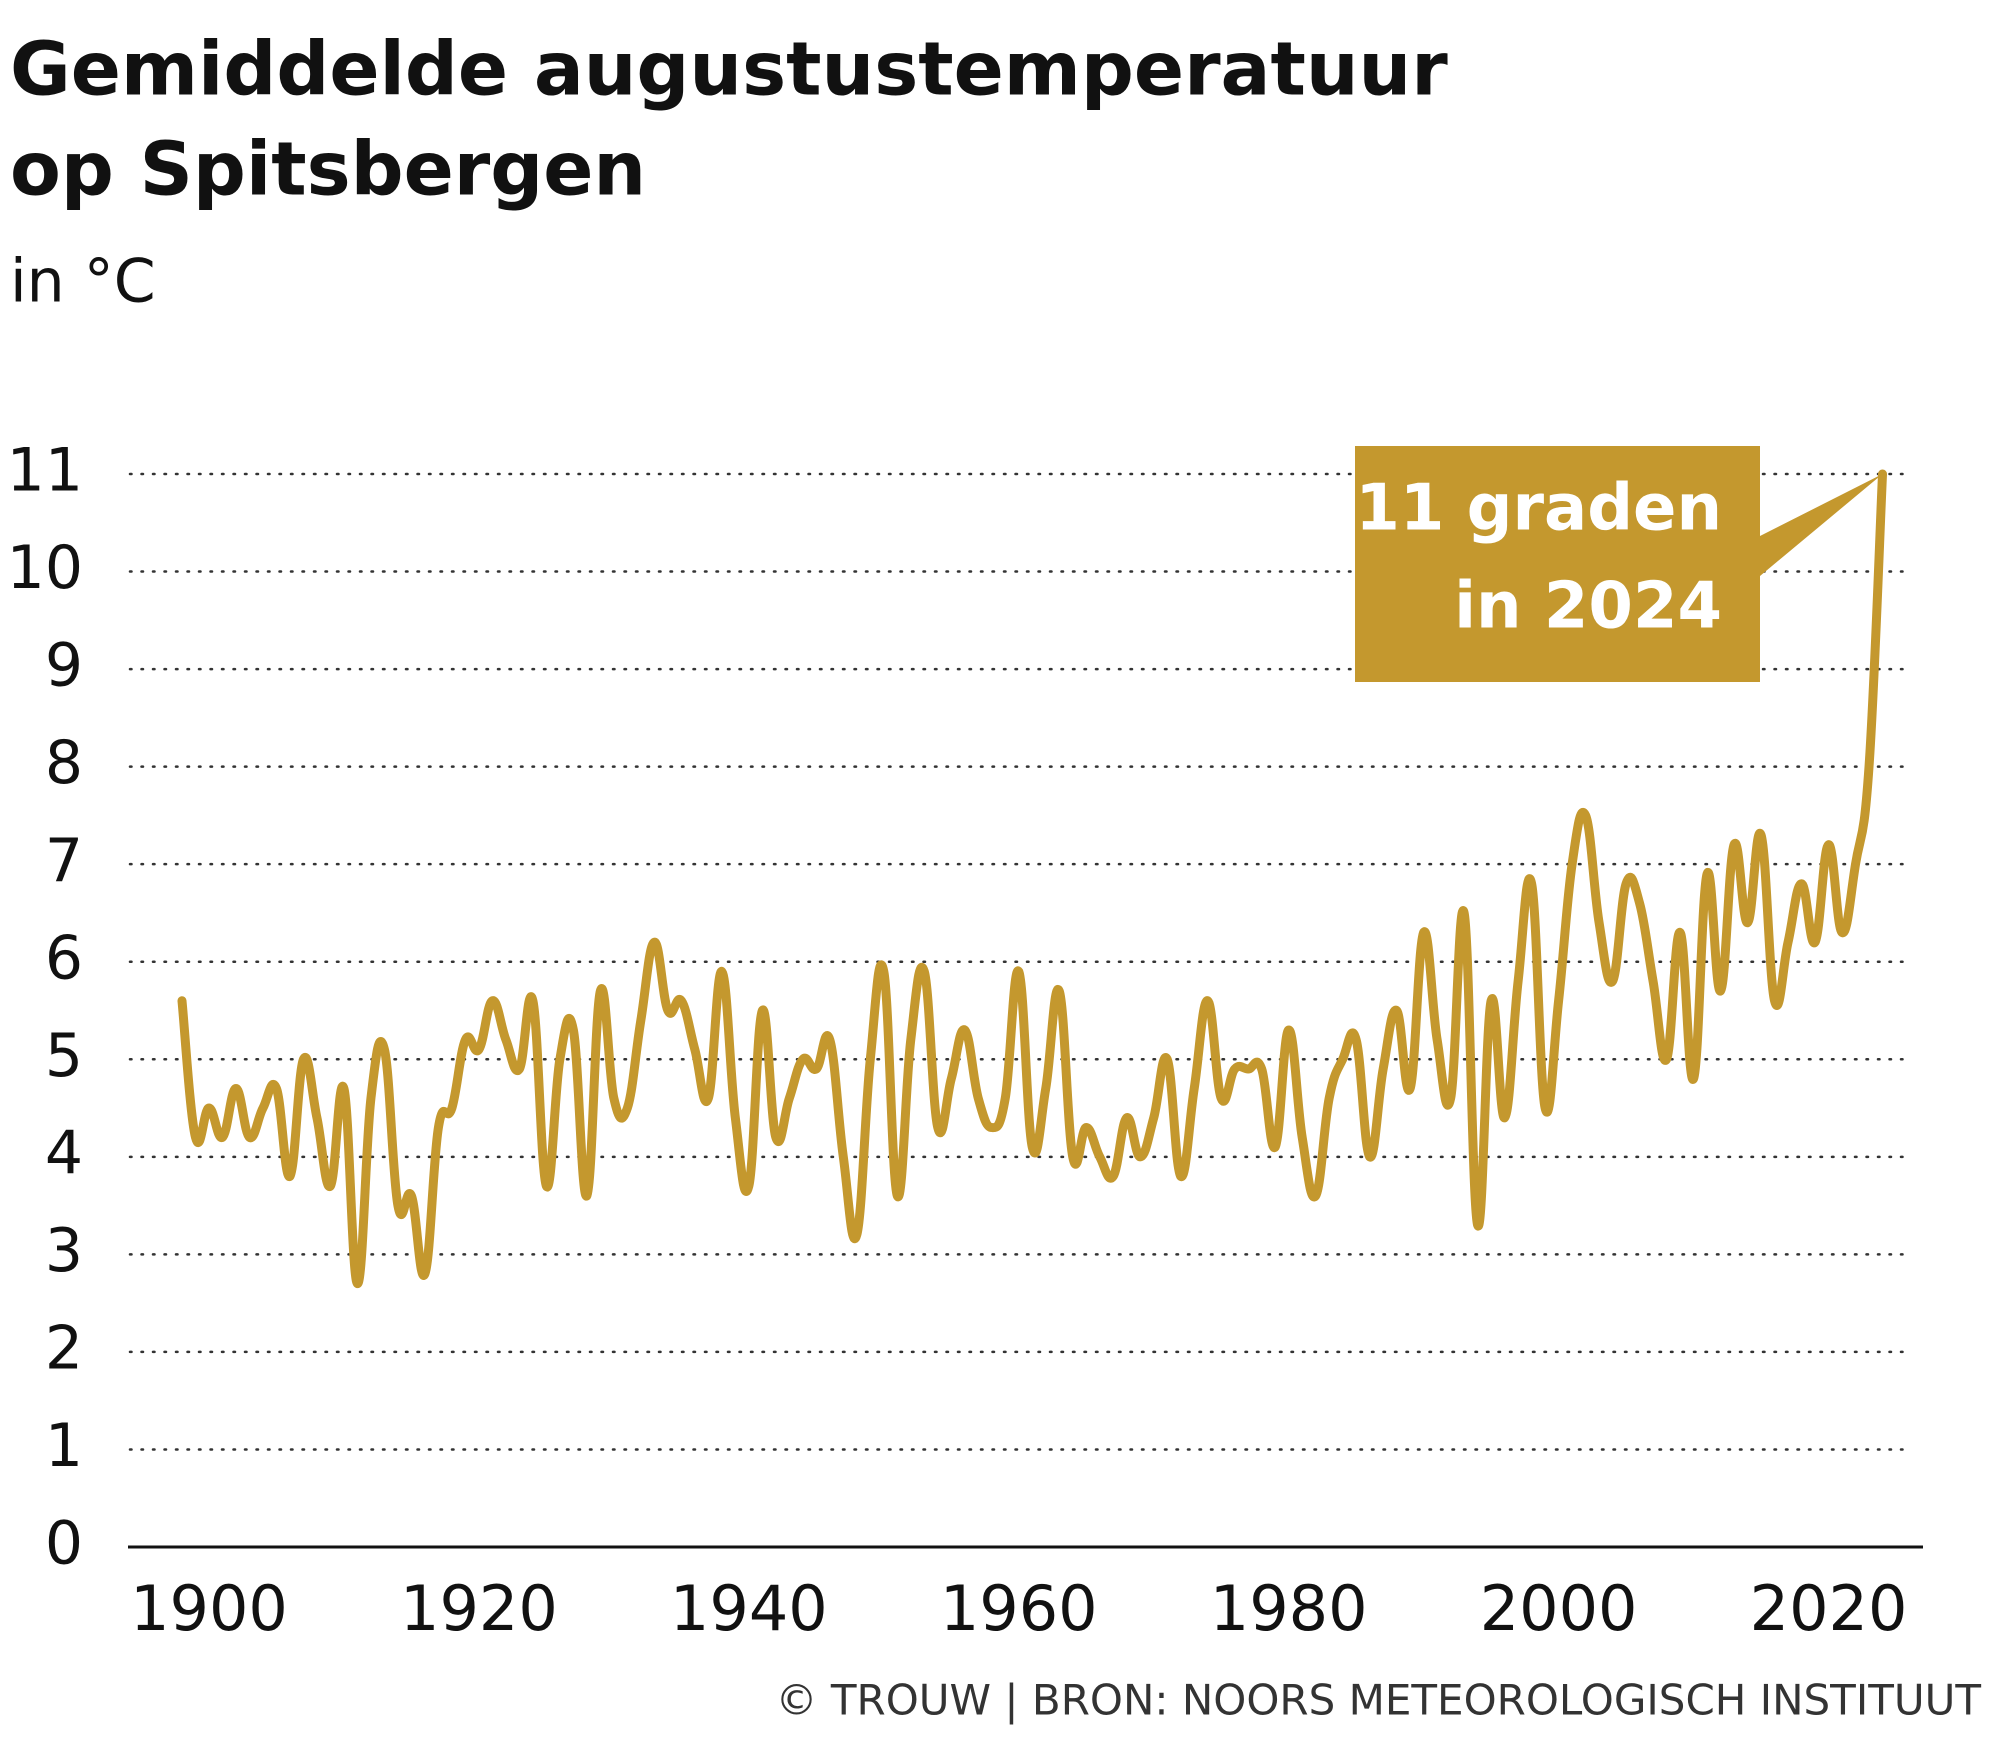 The image size is (2000, 1751). Describe the element at coordinates (64, 666) in the screenshot. I see `y-tick-label: 9` at that location.